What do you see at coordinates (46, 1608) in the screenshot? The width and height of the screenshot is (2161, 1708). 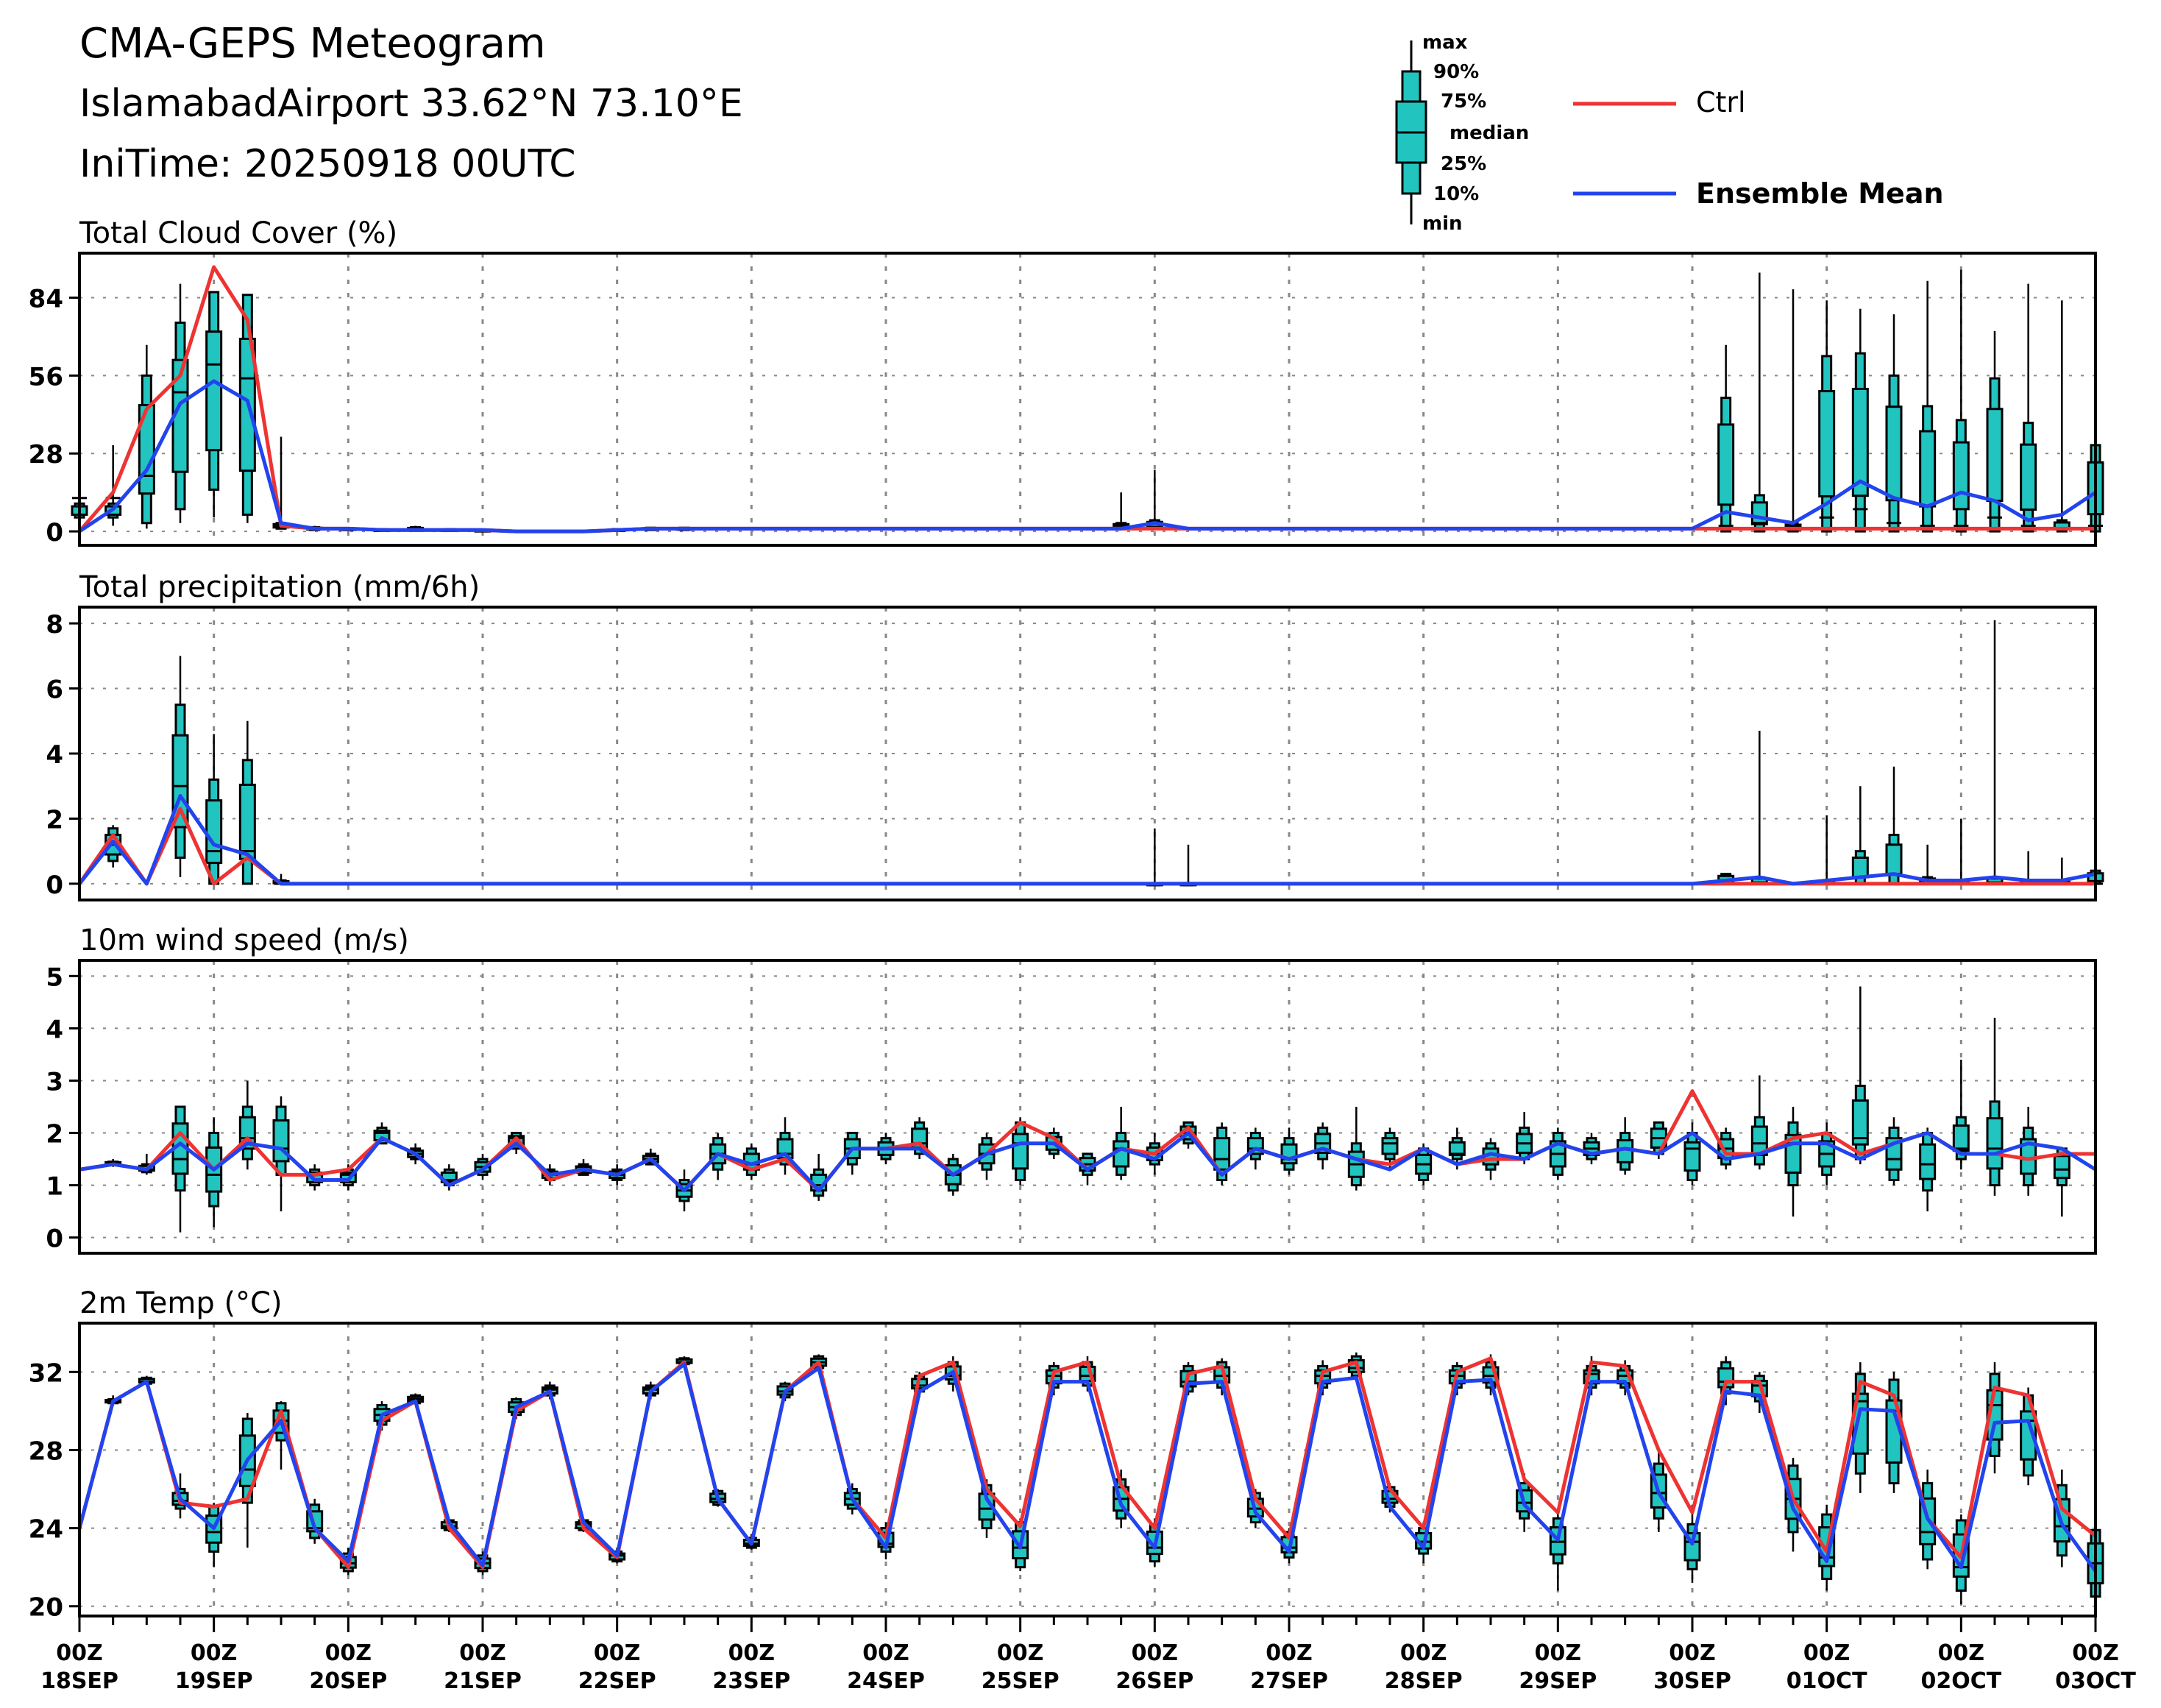 I see `y-tick-label: 20` at bounding box center [46, 1608].